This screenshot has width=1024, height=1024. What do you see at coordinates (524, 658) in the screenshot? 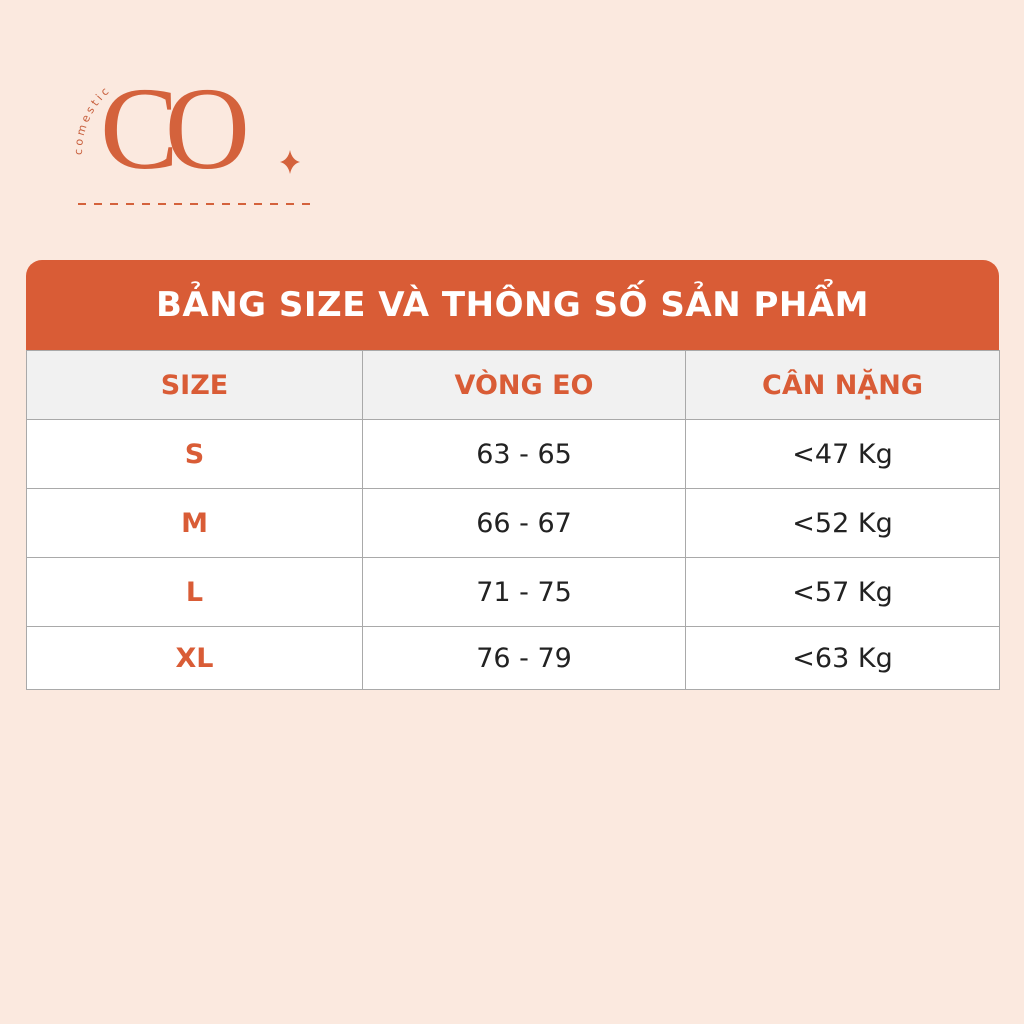
I see `waist-cell: 76 - 79` at bounding box center [524, 658].